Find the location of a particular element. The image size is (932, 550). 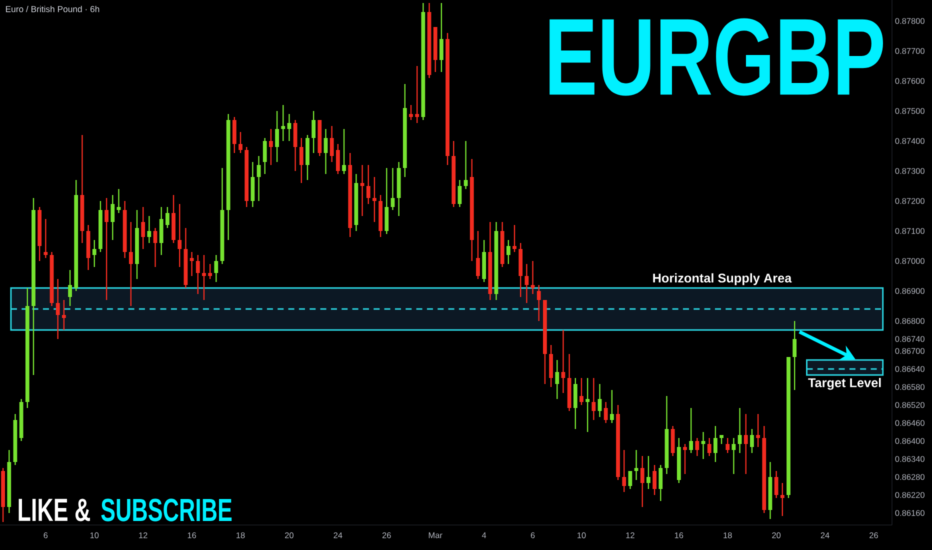

y-tick-label: 0.86460 is located at coordinates (909, 423).